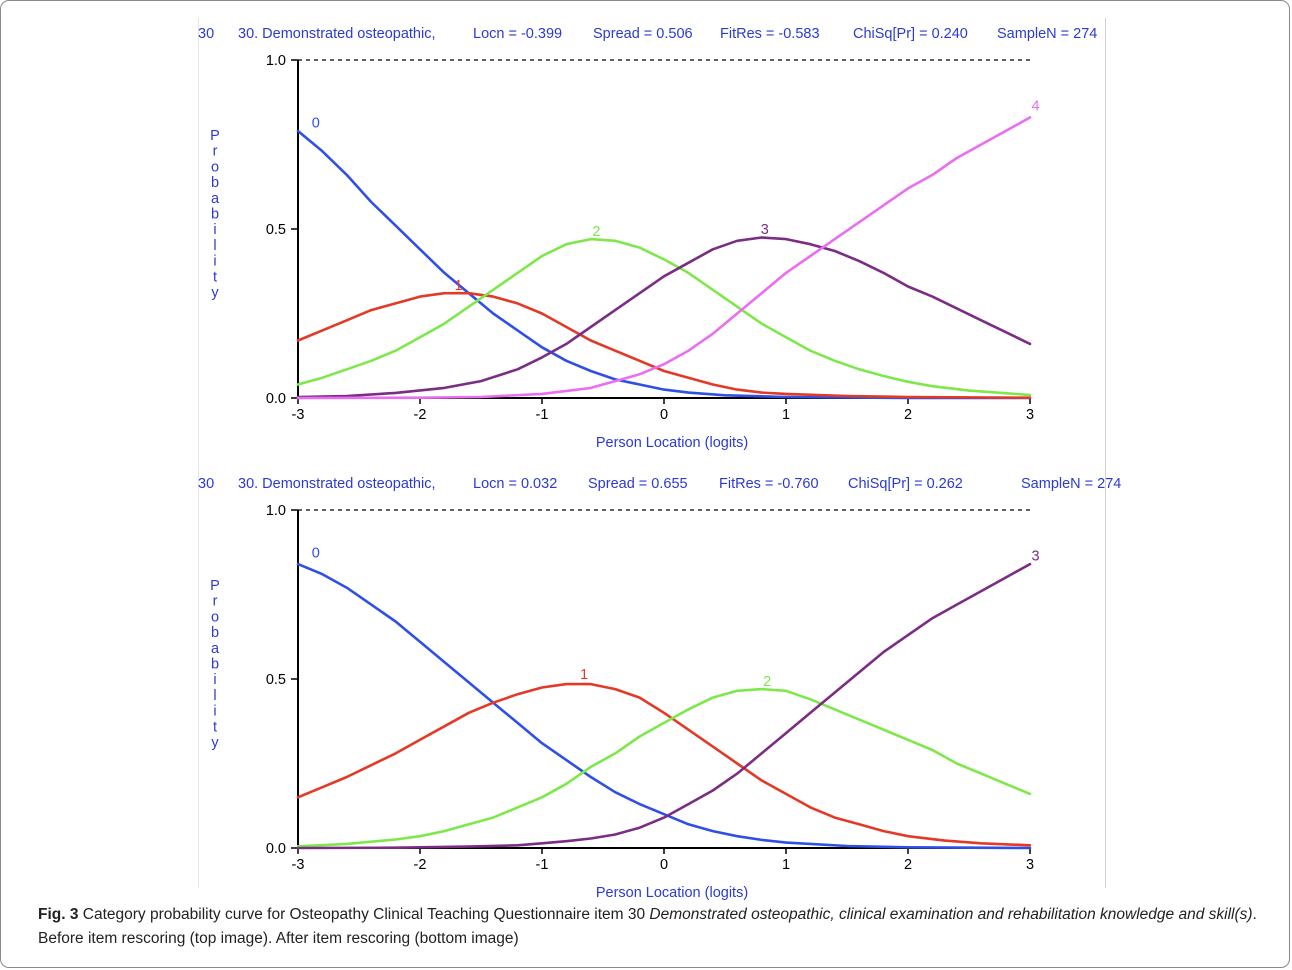 The width and height of the screenshot is (1292, 970). I want to click on chart2-header-fitres: FitRes = -0.760, so click(769, 484).